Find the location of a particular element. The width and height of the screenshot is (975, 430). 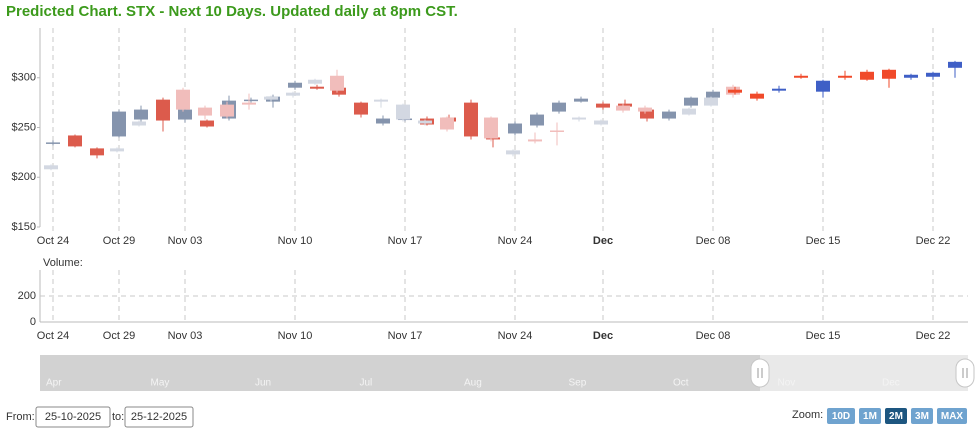

x-tick-label: Oct 29 is located at coordinates (119, 241).